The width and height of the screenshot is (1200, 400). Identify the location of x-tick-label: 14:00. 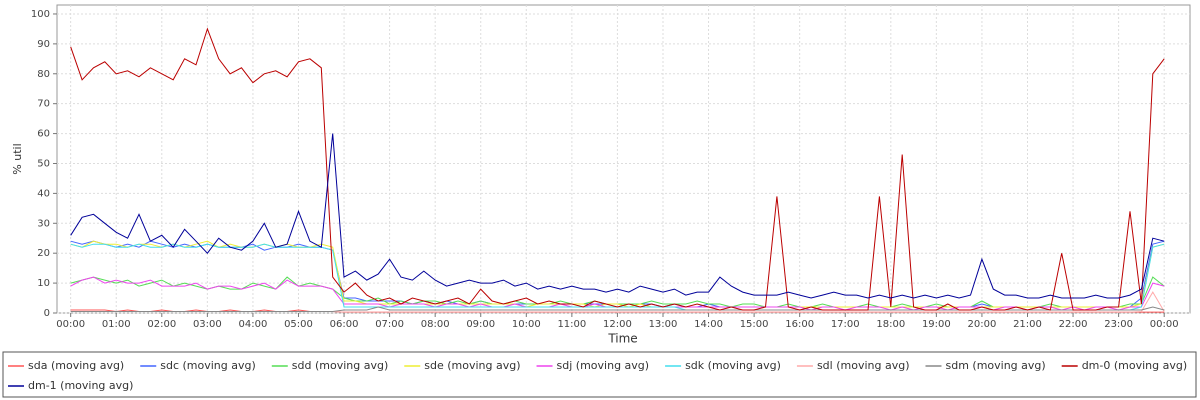
(708, 324).